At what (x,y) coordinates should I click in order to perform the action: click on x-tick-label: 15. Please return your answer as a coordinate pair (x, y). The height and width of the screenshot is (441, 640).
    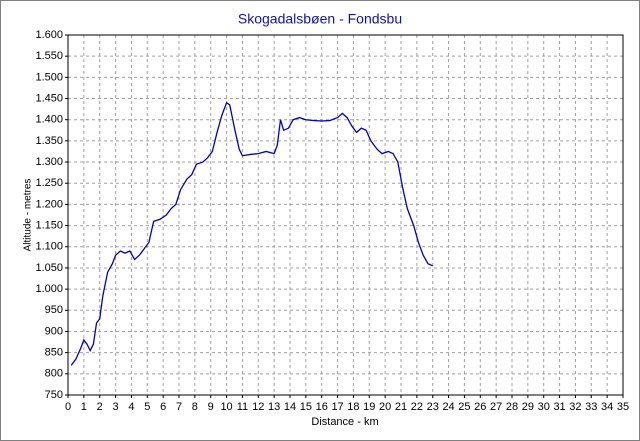
    Looking at the image, I should click on (306, 407).